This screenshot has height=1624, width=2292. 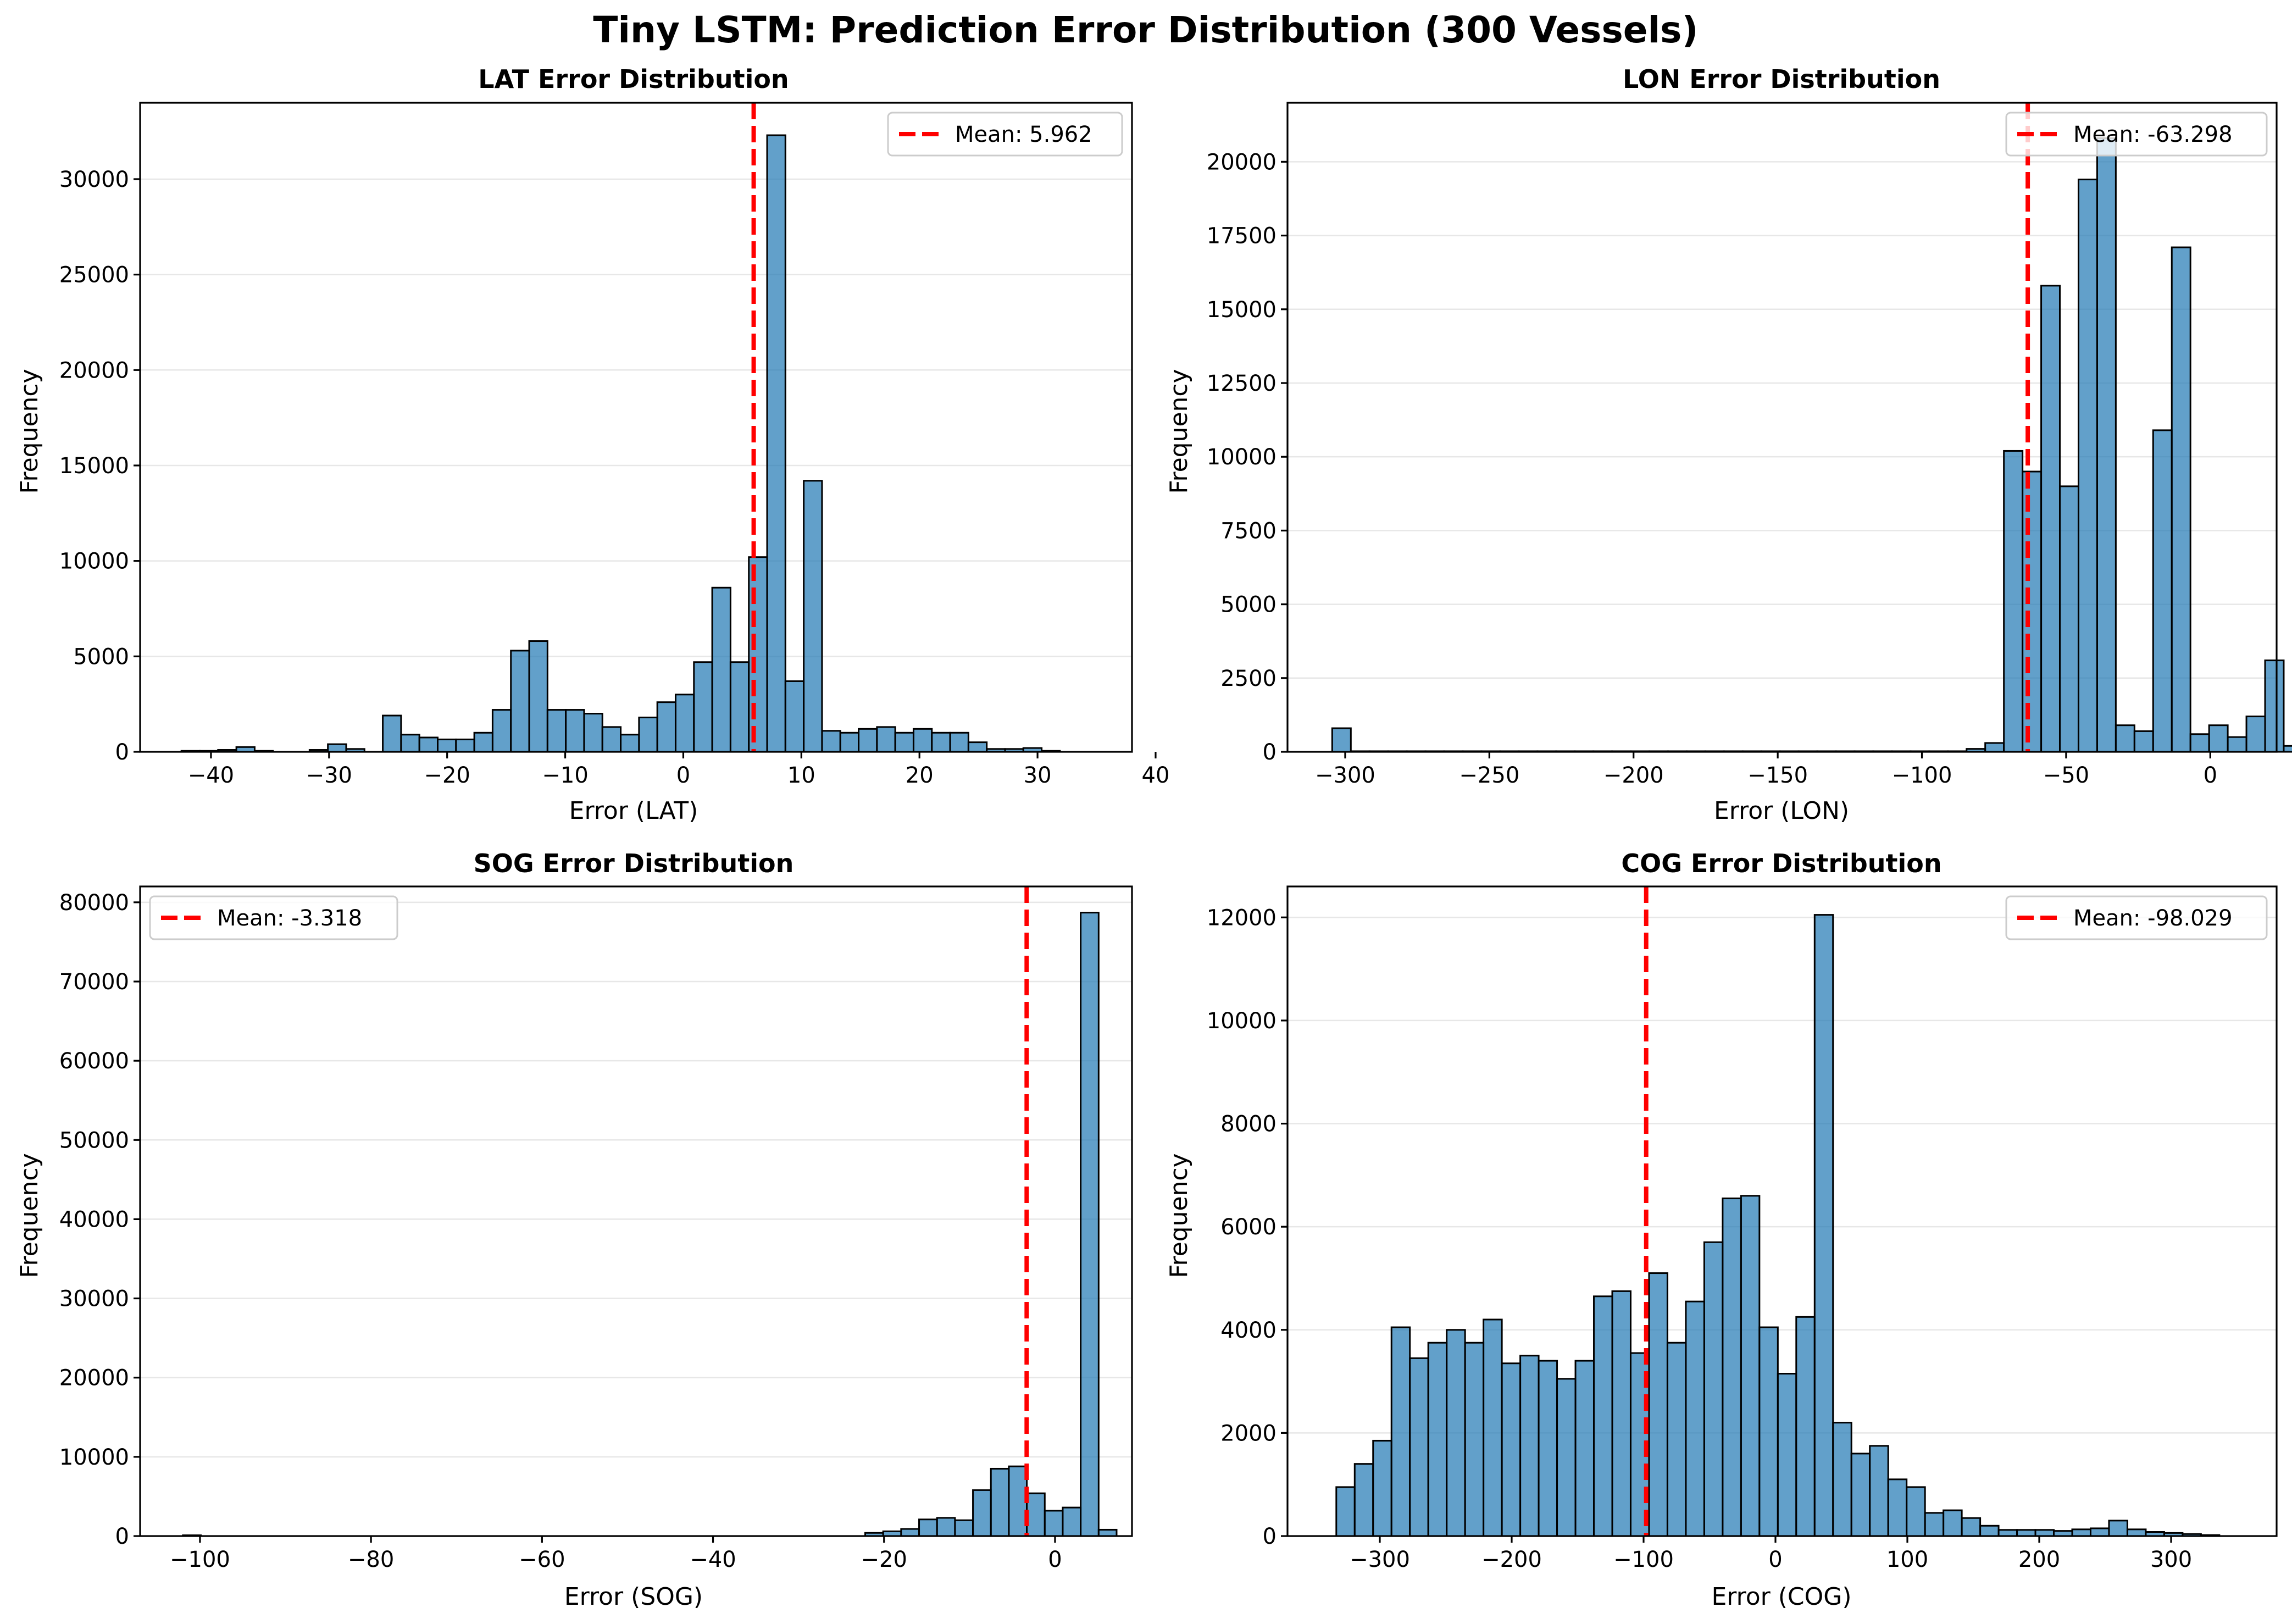 I want to click on lat-y-tick-label: 20000, so click(x=94, y=370).